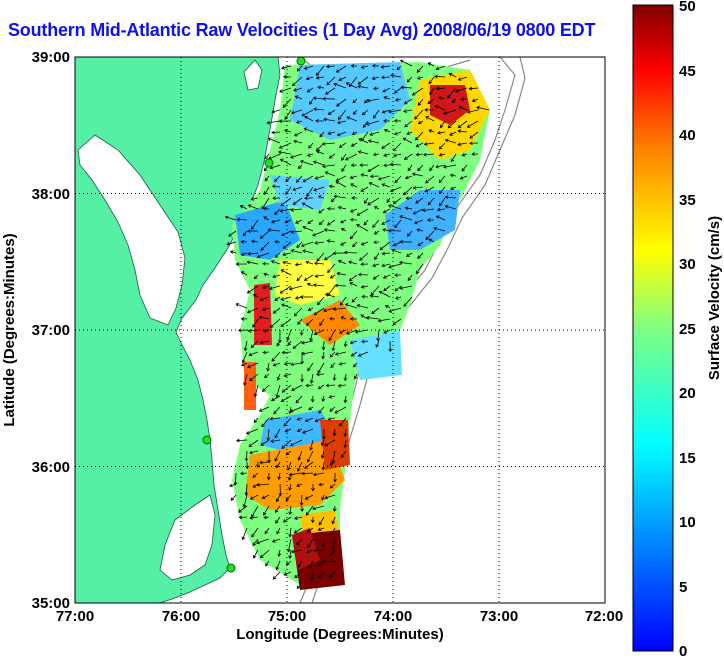  I want to click on x-tick-label: 73:00, so click(499, 616).